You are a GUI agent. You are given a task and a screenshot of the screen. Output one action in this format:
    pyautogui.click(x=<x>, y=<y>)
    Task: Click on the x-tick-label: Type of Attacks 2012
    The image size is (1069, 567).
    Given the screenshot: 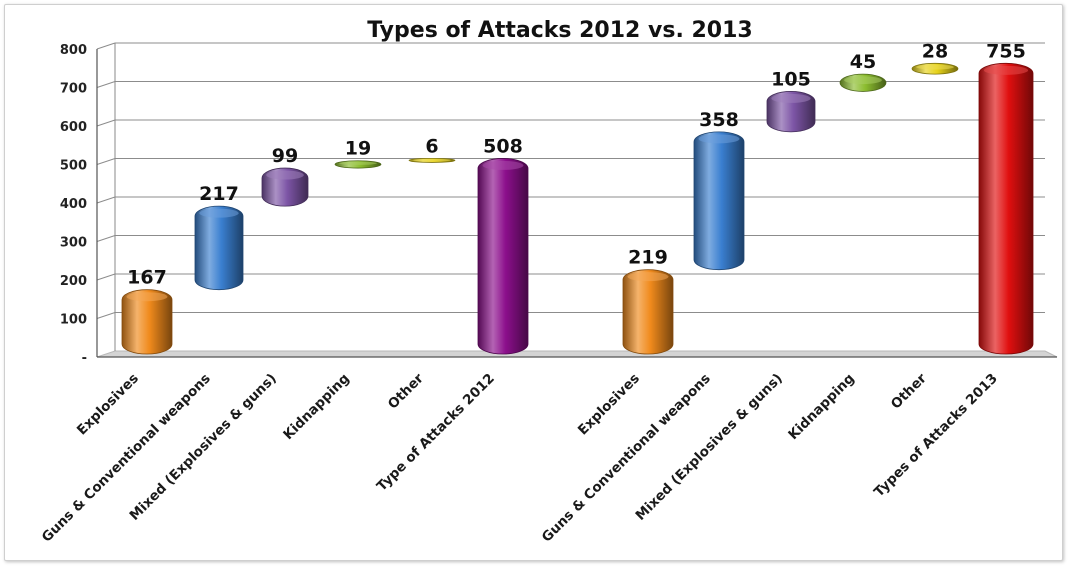 What is the action you would take?
    pyautogui.click(x=436, y=433)
    